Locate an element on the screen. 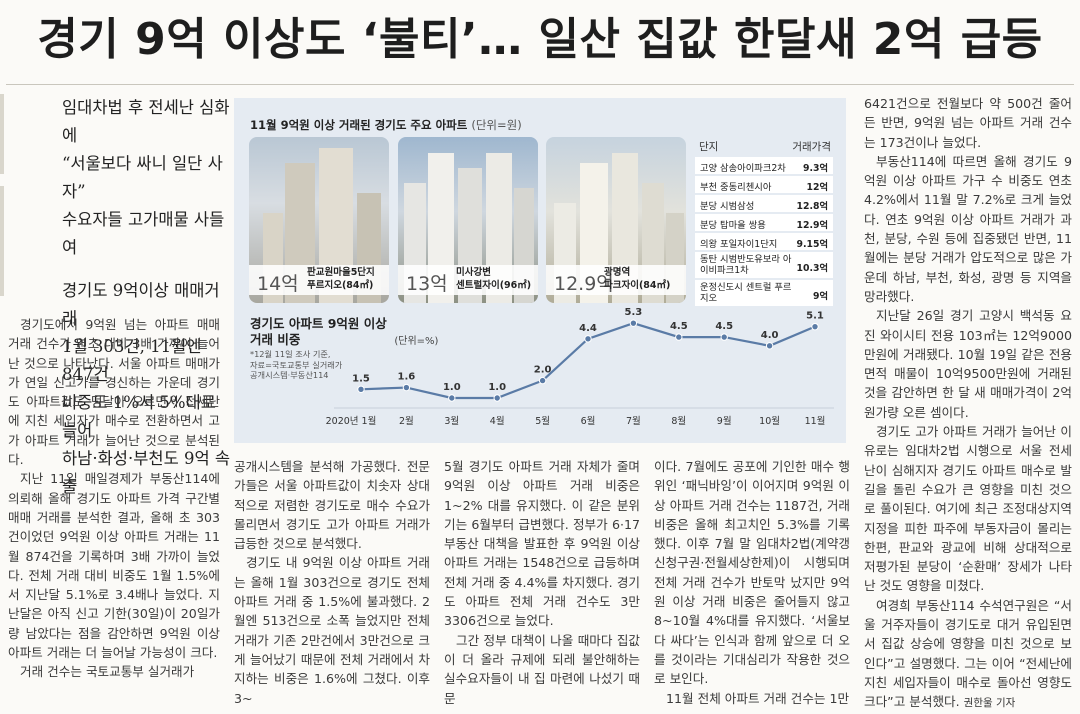 This screenshot has height=714, width=1080. data-label: 1.6 is located at coordinates (407, 377).